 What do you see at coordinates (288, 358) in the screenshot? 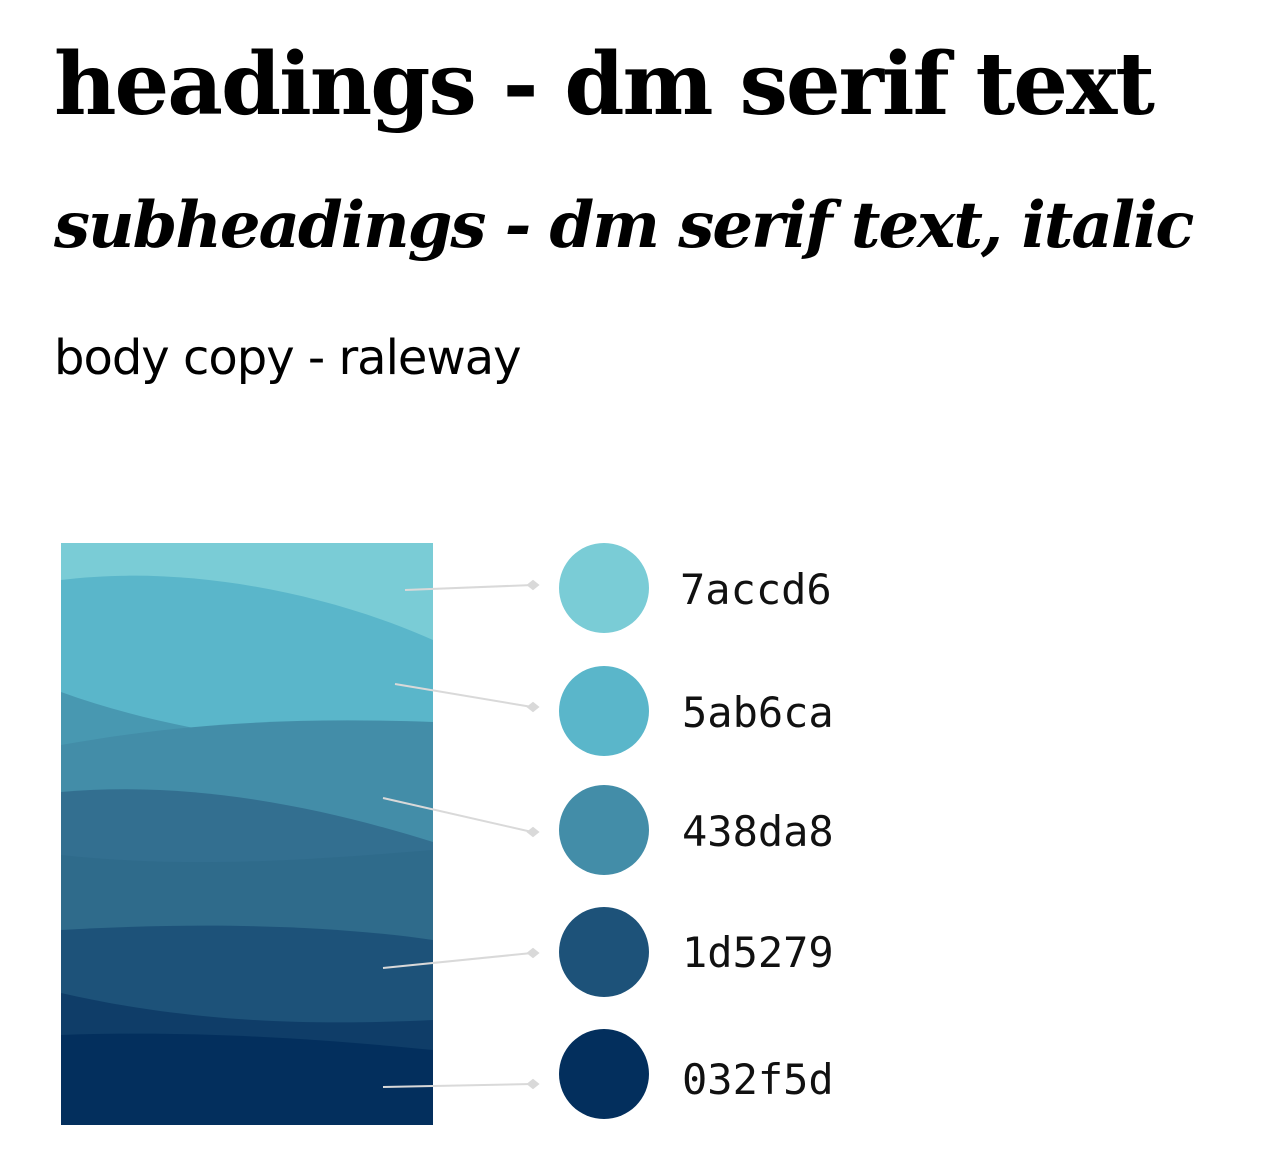
I see `body-copy-sample: body copy - raleway` at bounding box center [288, 358].